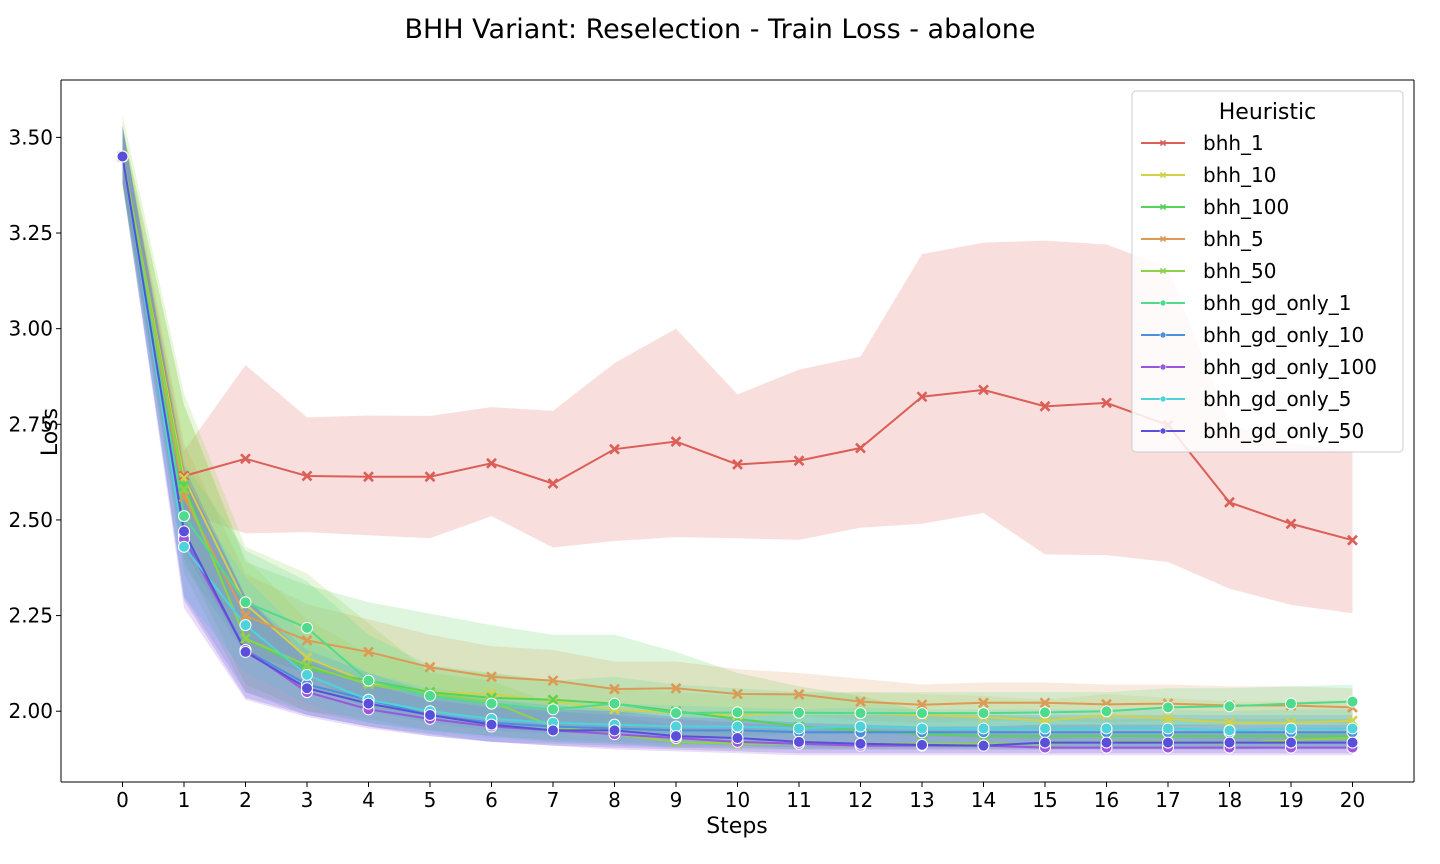 The height and width of the screenshot is (864, 1440). Describe the element at coordinates (676, 800) in the screenshot. I see `x-tick-label: 9` at that location.